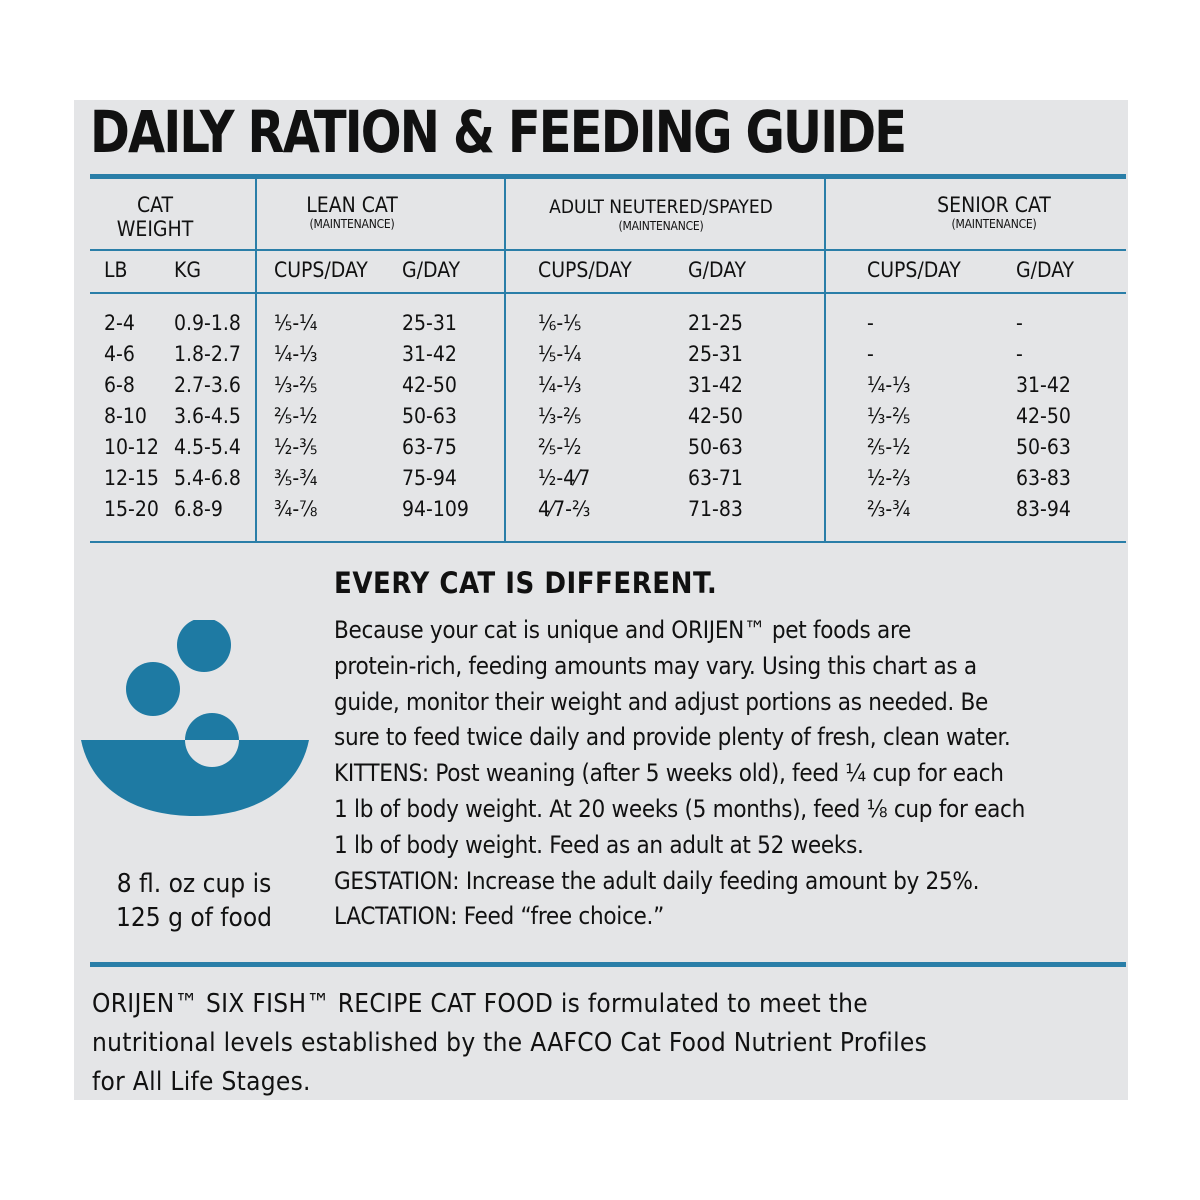  What do you see at coordinates (914, 270) in the screenshot?
I see `unit-senior-cups: CUPS/DAY` at bounding box center [914, 270].